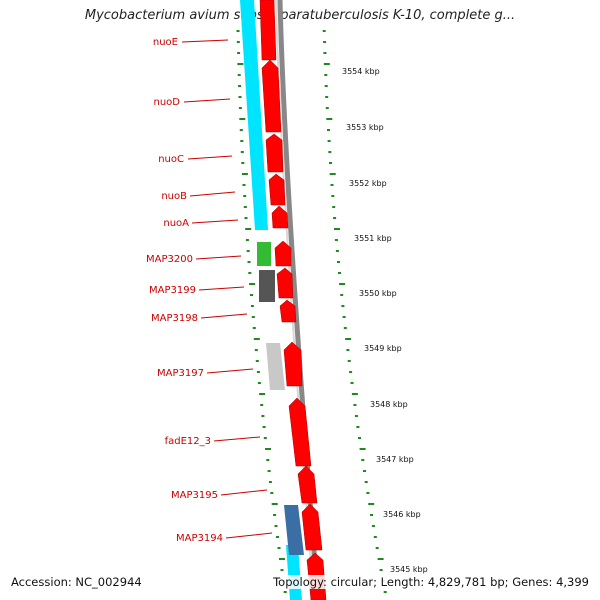  I want to click on green-feature, so click(264, 254).